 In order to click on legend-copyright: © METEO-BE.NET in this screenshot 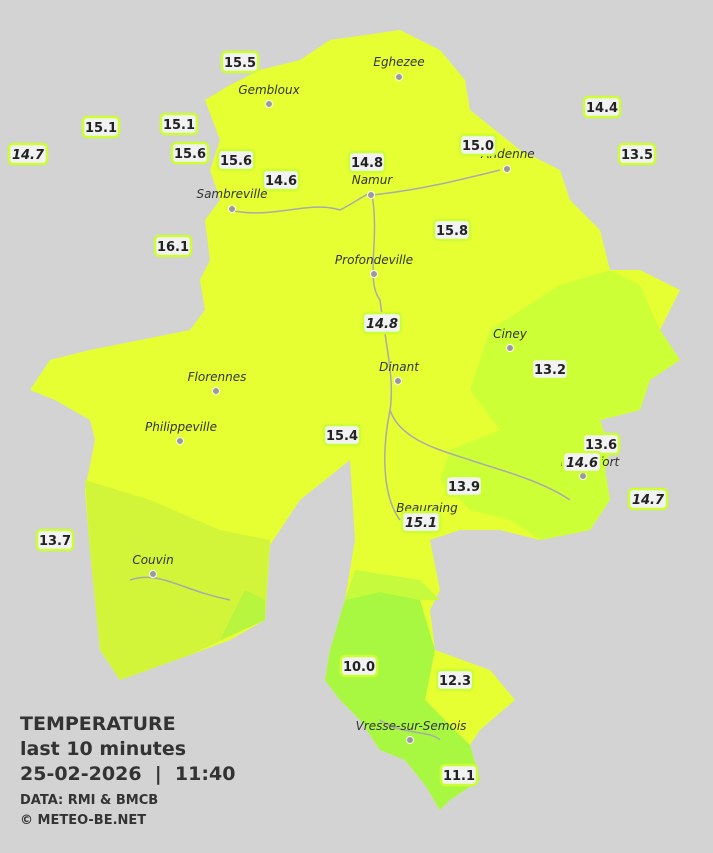, I will do `click(83, 820)`.